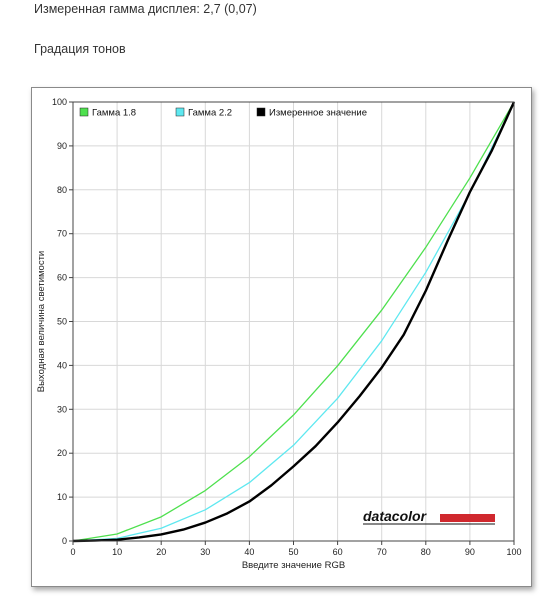 The width and height of the screenshot is (558, 613). What do you see at coordinates (249, 552) in the screenshot?
I see `x-tick-label: 40` at bounding box center [249, 552].